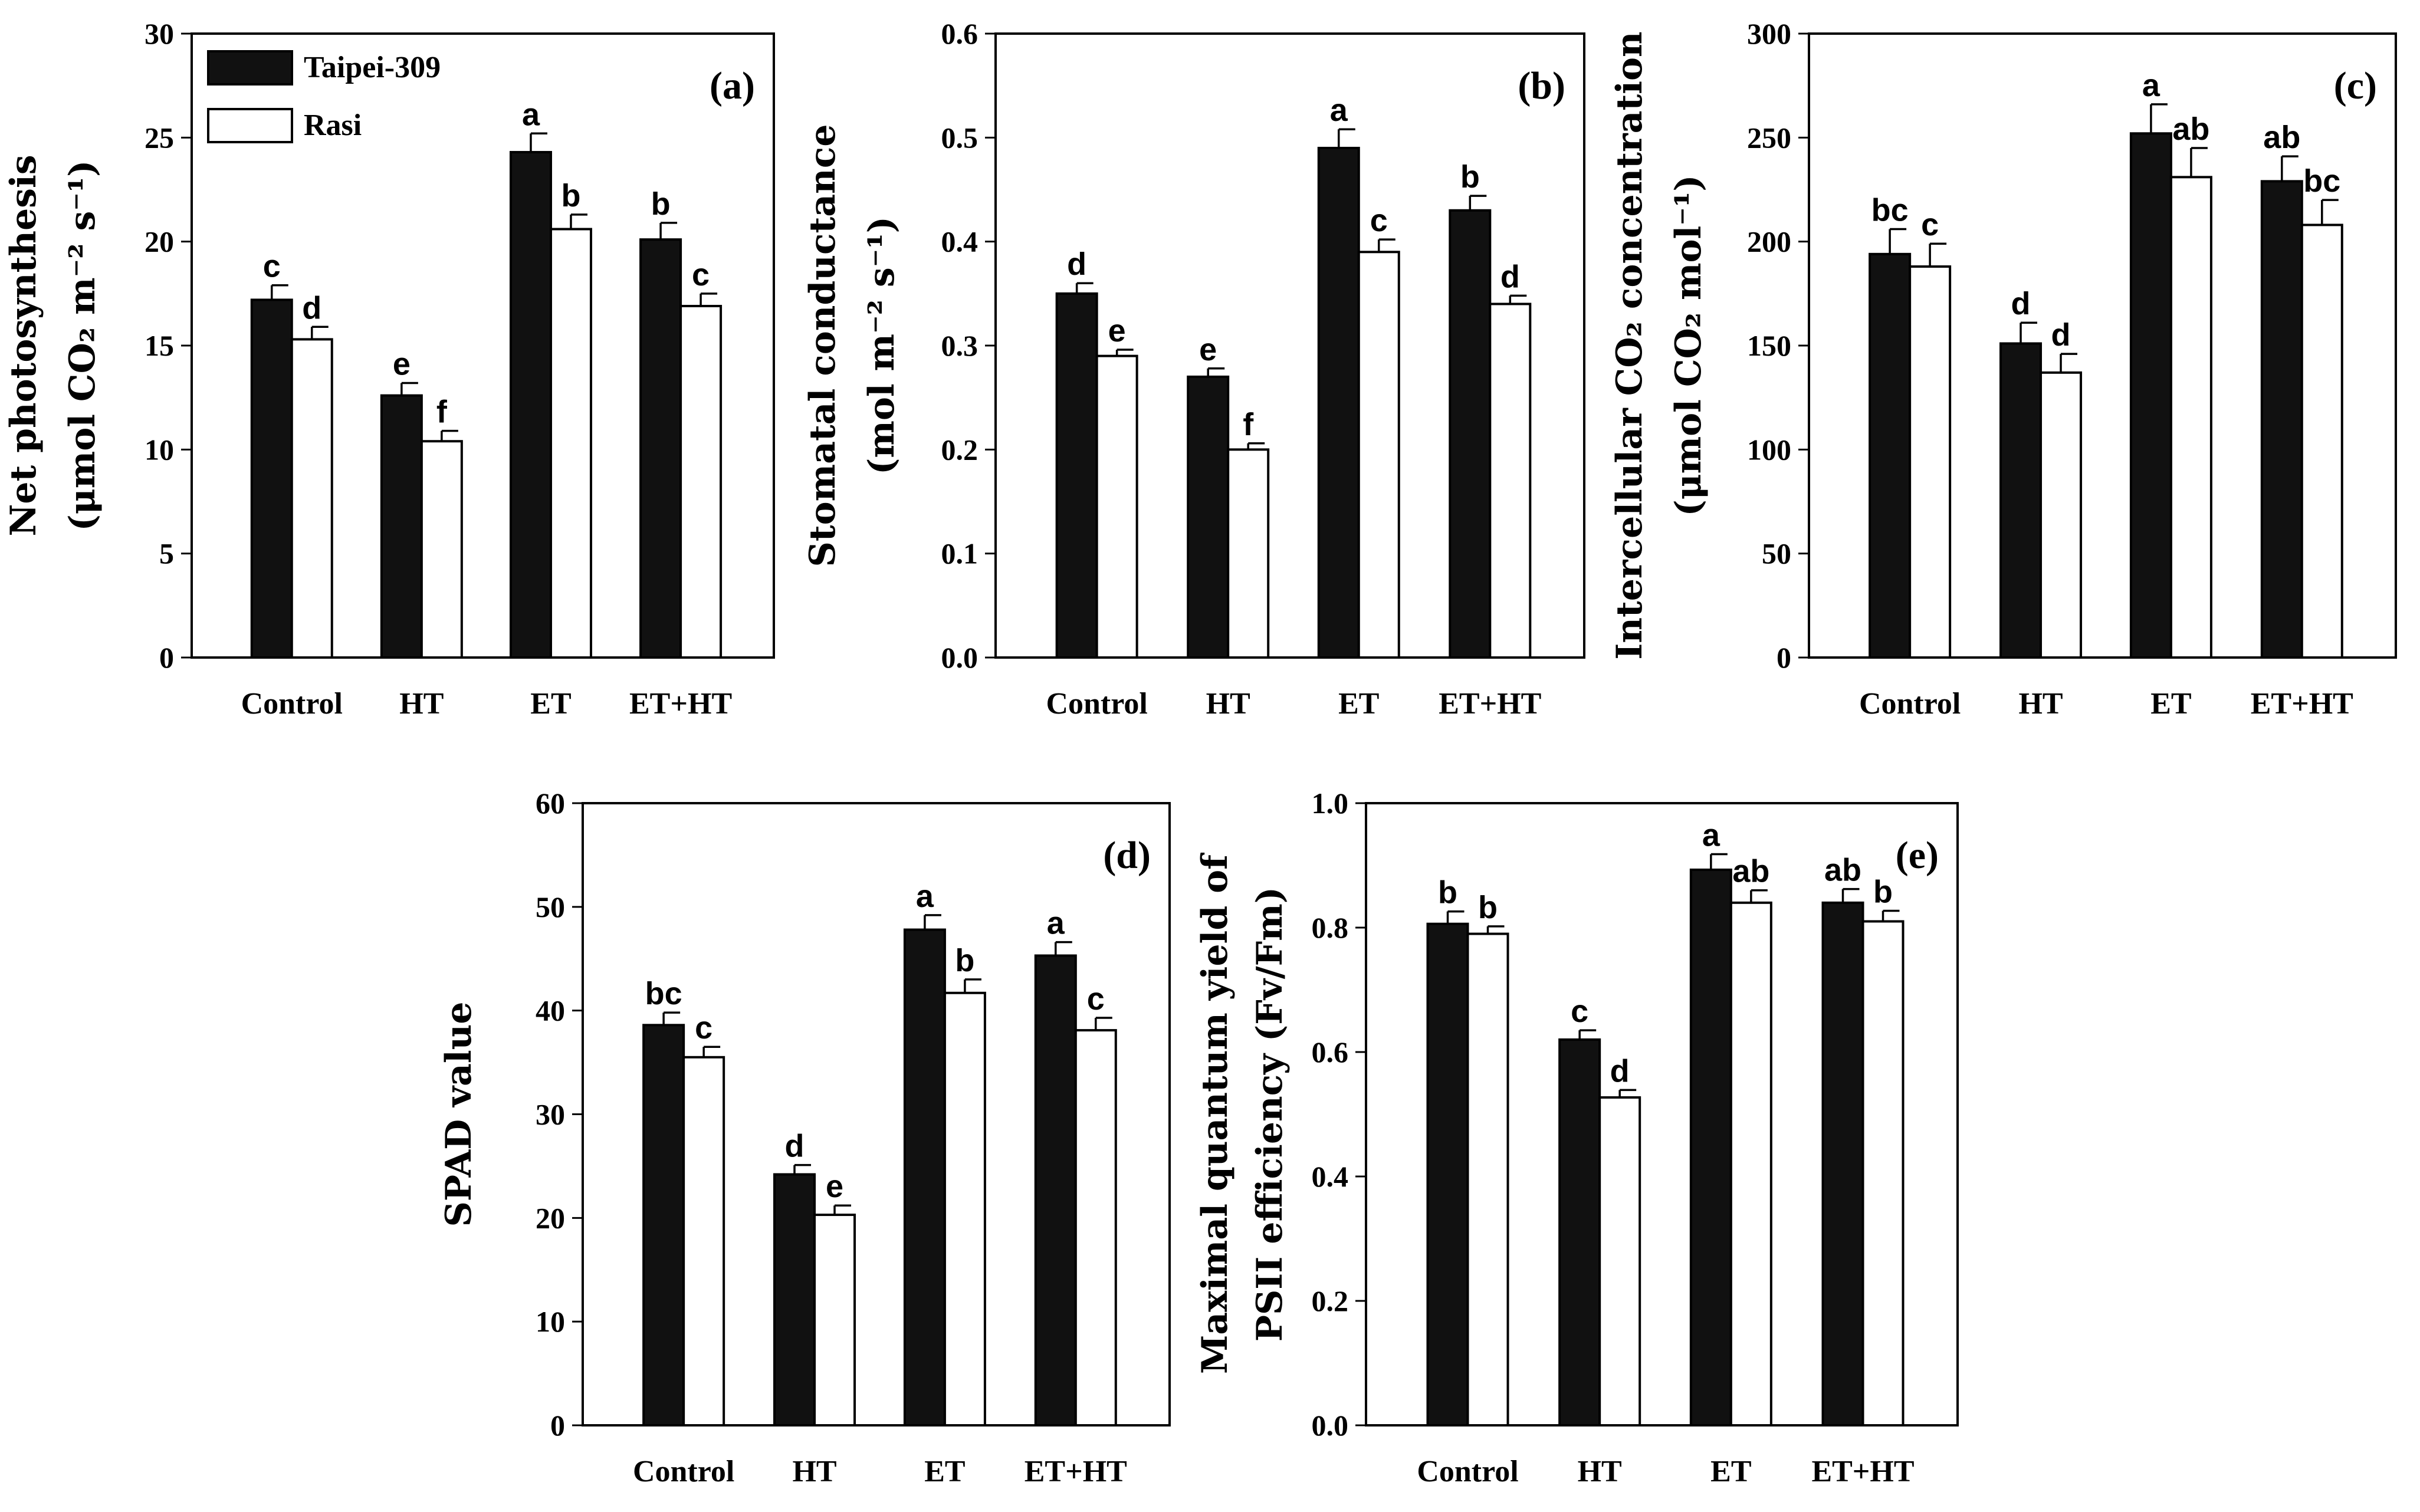 Image resolution: width=2420 pixels, height=1512 pixels. What do you see at coordinates (324, 97) in the screenshot?
I see `chart-legend: Taipei-309 Rasi` at bounding box center [324, 97].